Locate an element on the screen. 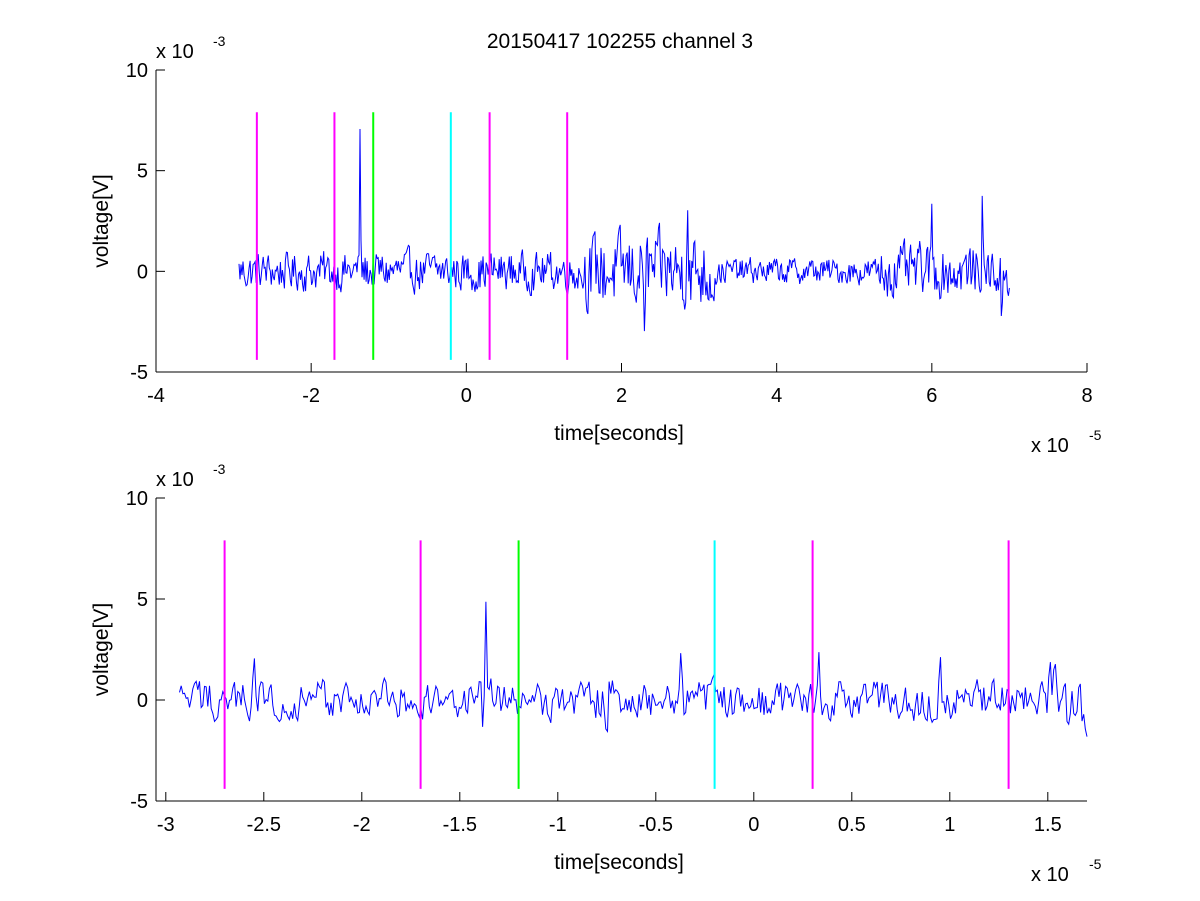 This screenshot has width=1200, height=901. x-tick-label: -4 is located at coordinates (156, 396).